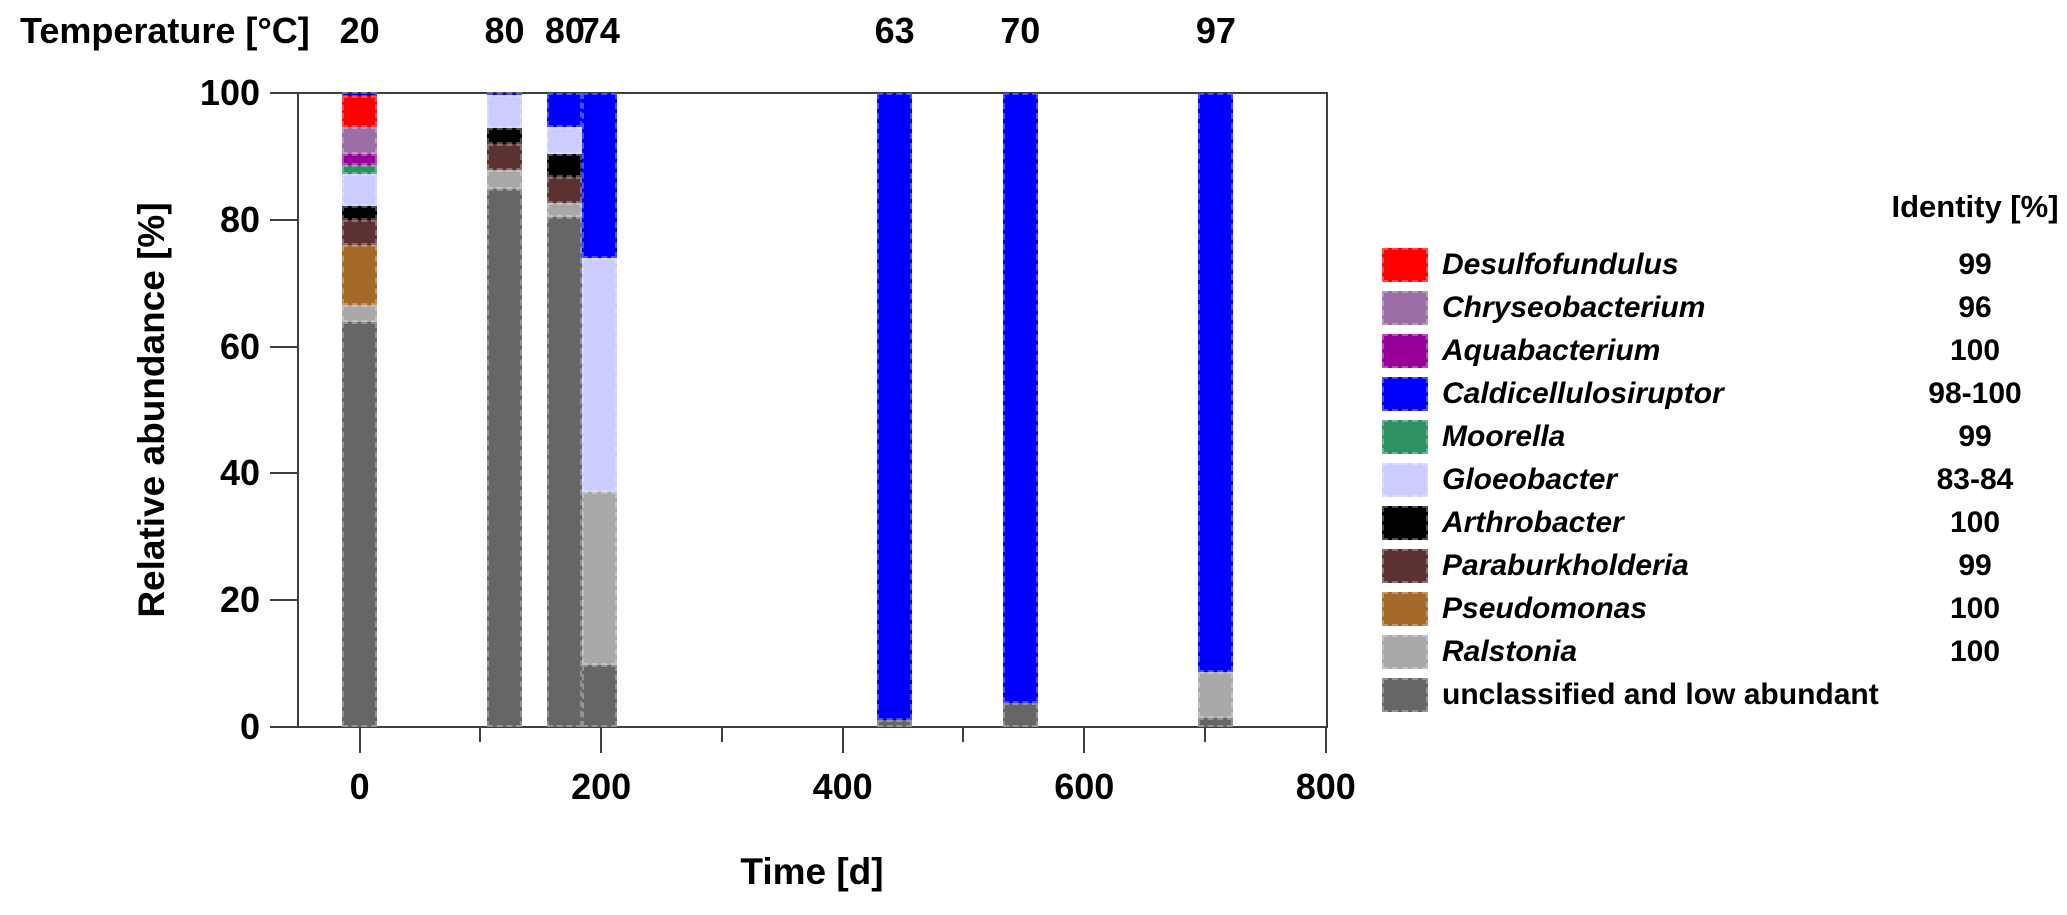  I want to click on legend-label: Caldicellulosiruptor, so click(1583, 393).